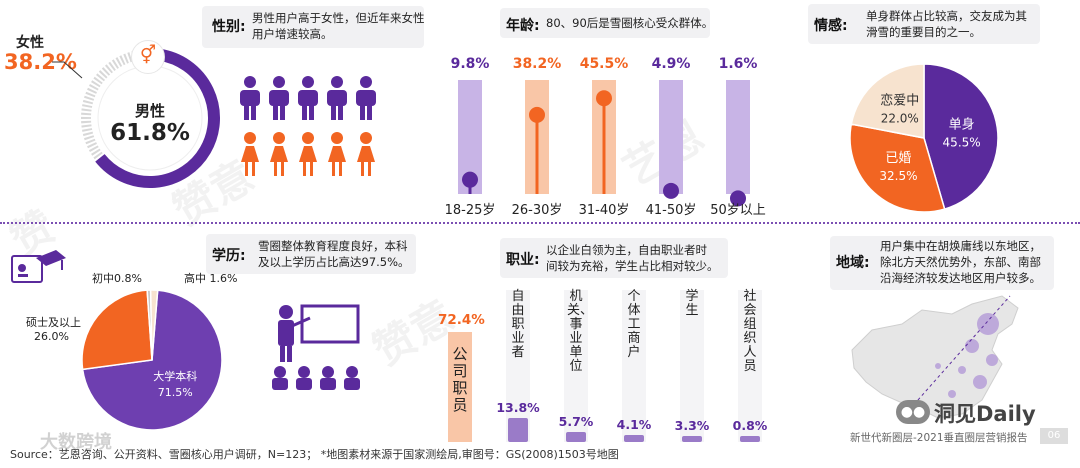 The height and width of the screenshot is (468, 1080). What do you see at coordinates (175, 376) in the screenshot?
I see `edu-category-label: 大学本科` at bounding box center [175, 376].